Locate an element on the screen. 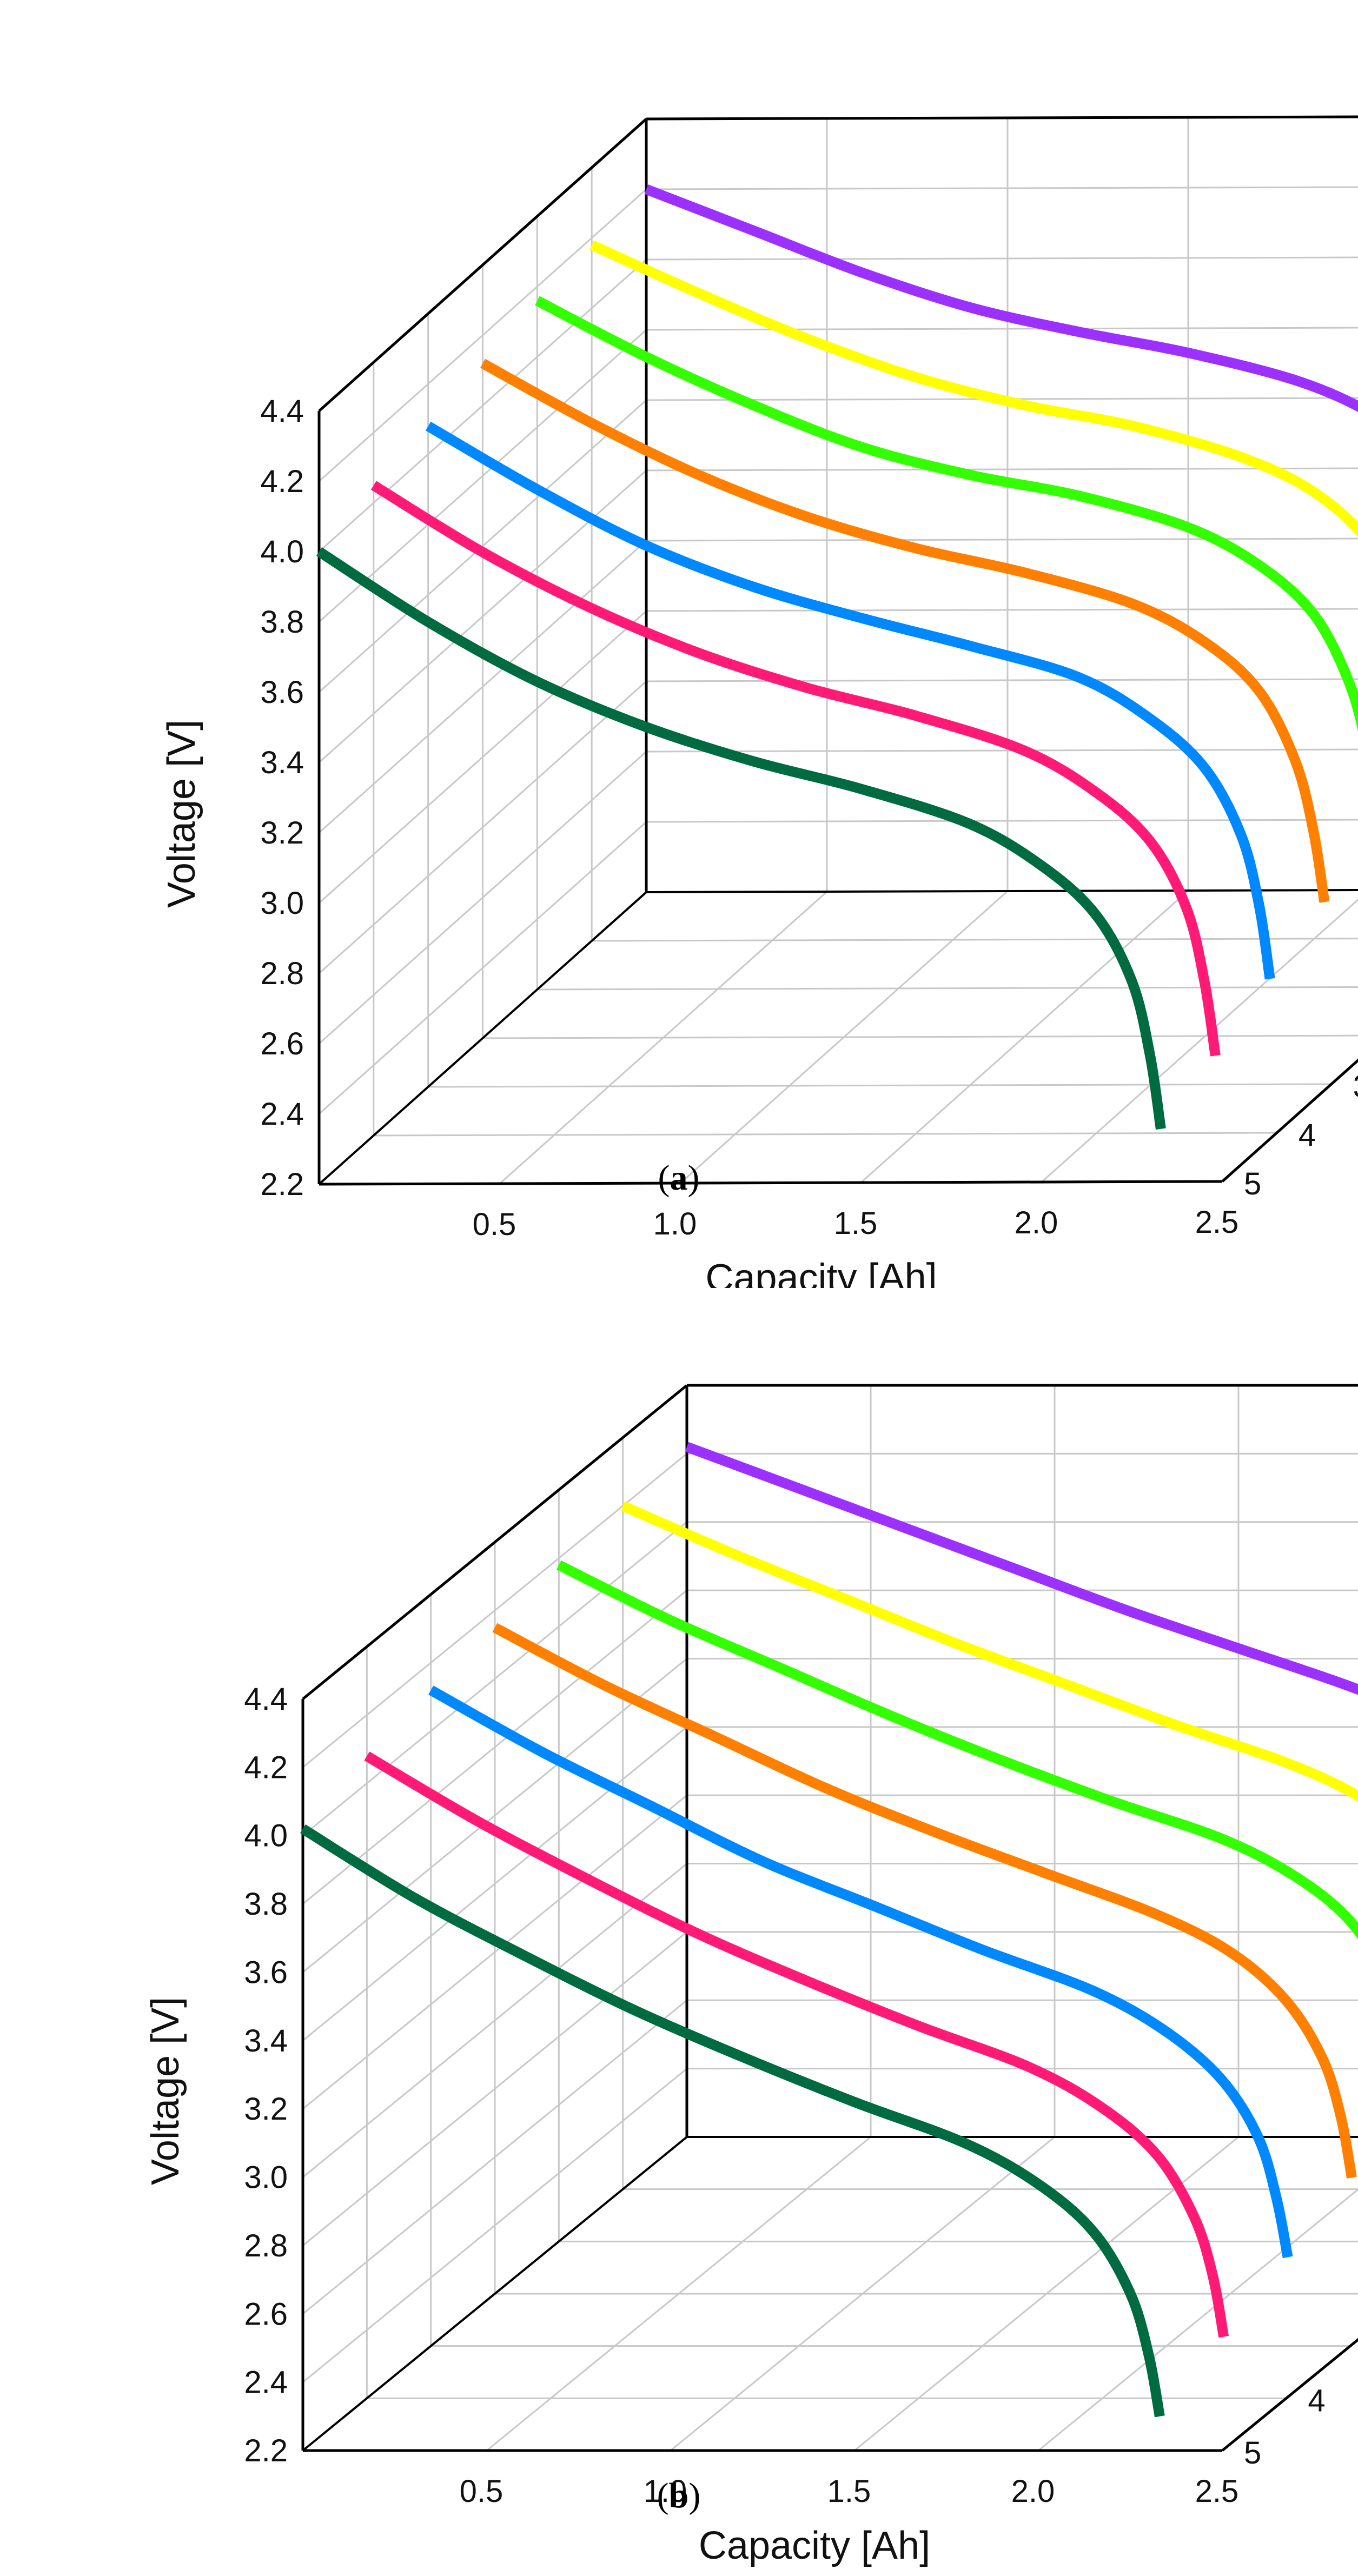 Image resolution: width=1358 pixels, height=2576 pixels. caption-letter: b is located at coordinates (679, 2495).